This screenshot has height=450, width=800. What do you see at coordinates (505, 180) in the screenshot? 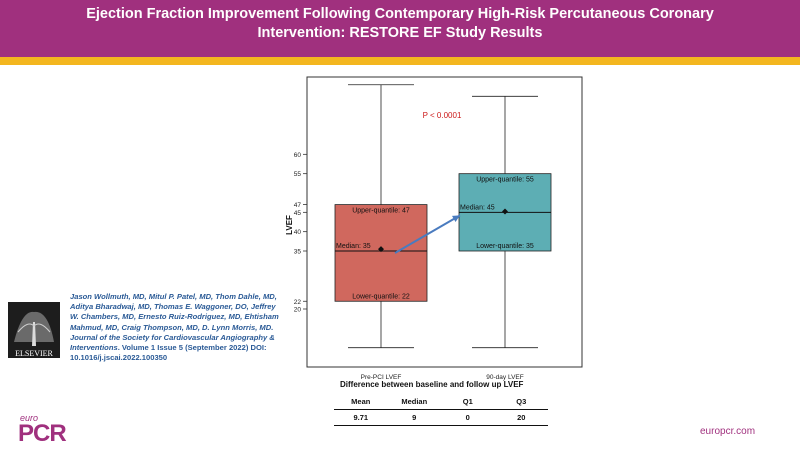
I see `upper-quantile-label: Upper-quantile: 55` at bounding box center [505, 180].